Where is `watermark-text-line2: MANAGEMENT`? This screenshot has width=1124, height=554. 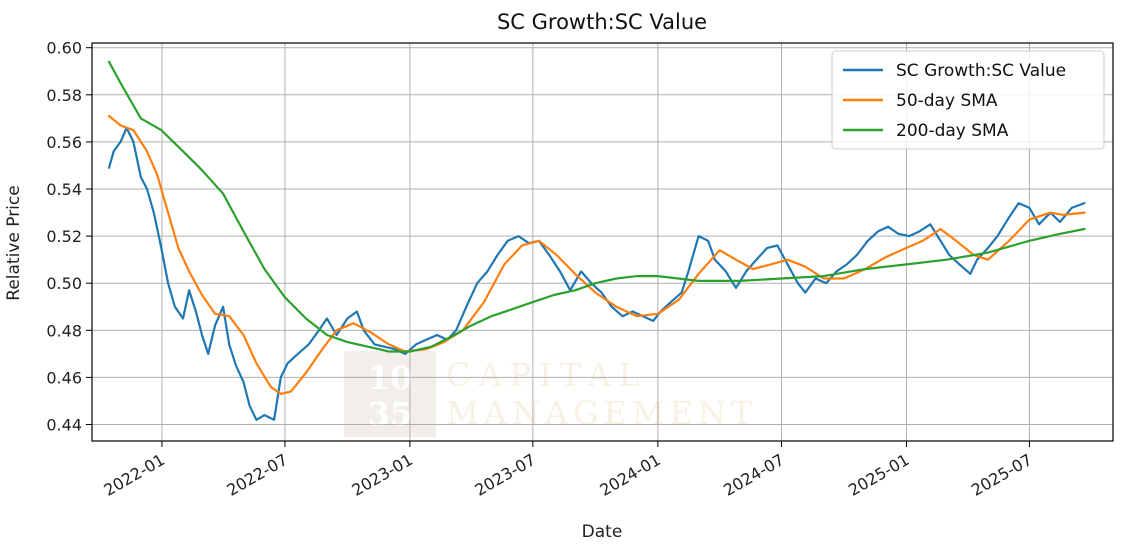
watermark-text-line2: MANAGEMENT is located at coordinates (601, 413).